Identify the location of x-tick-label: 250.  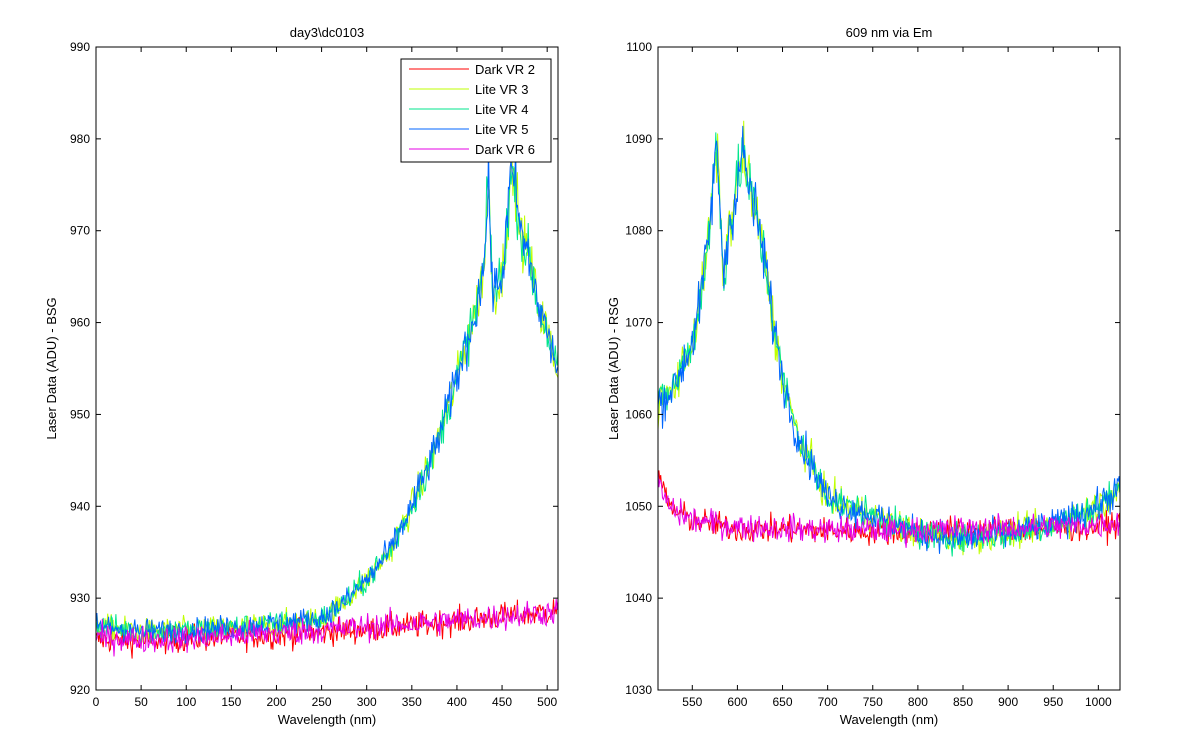
(322, 702).